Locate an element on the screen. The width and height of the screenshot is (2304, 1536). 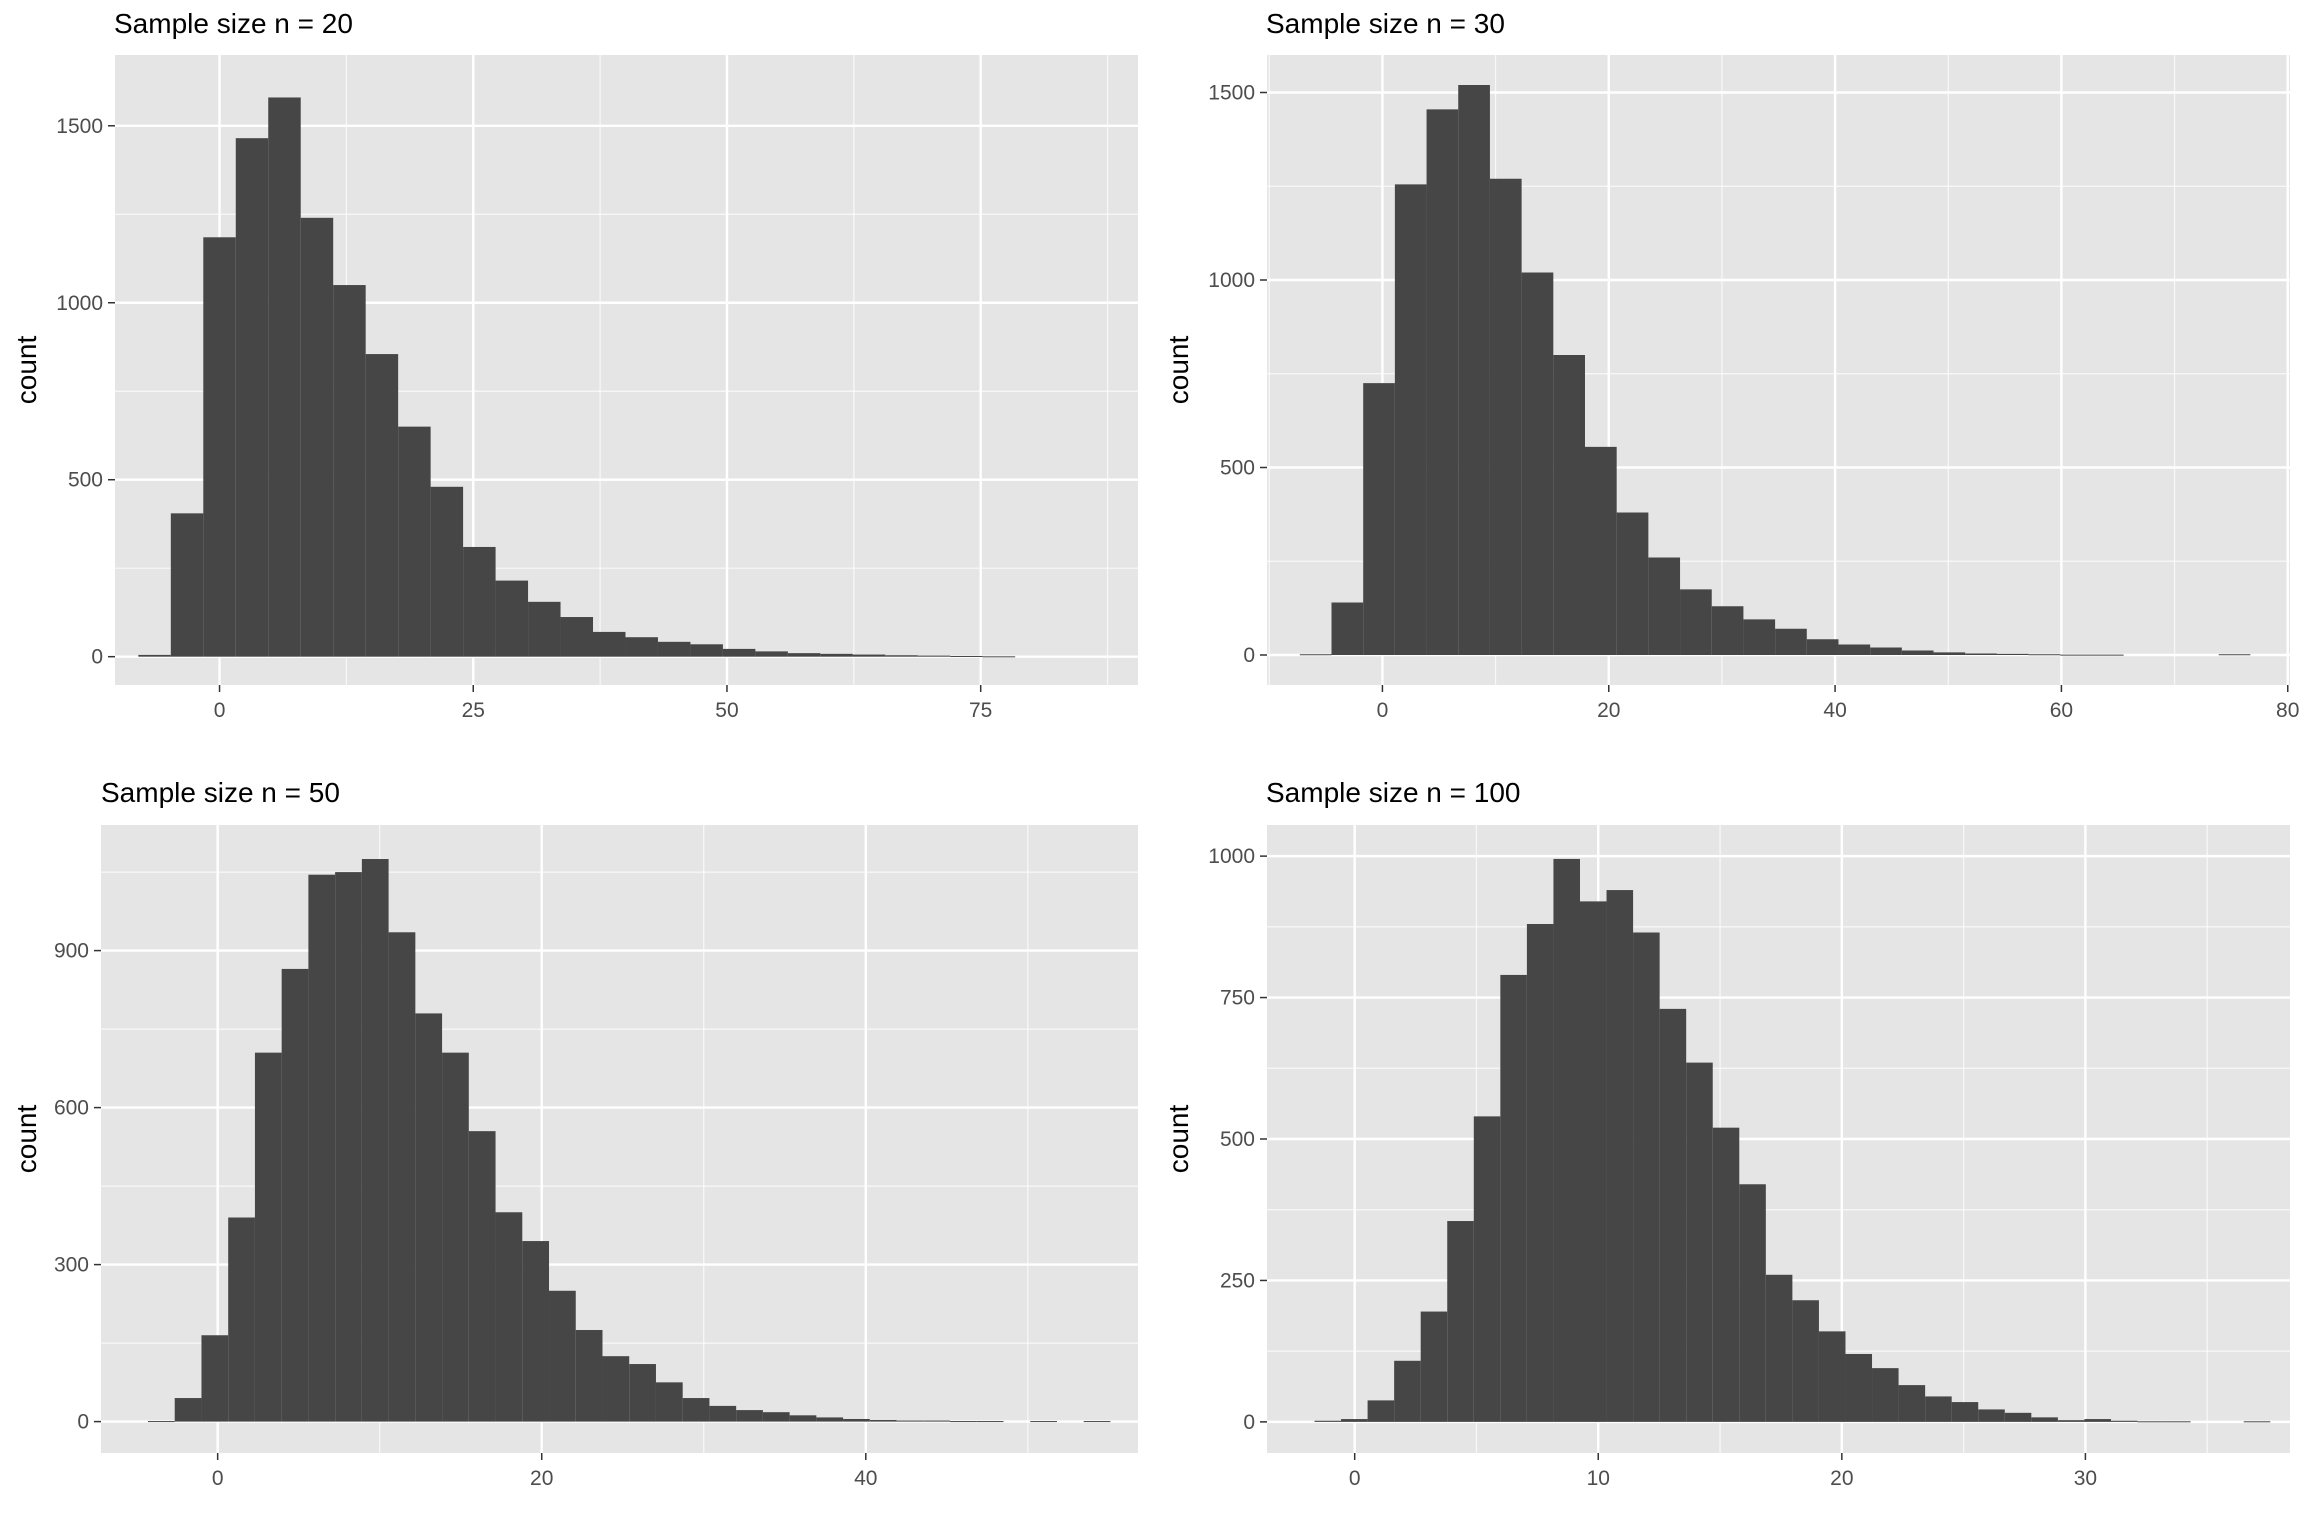
x-tick-label: 50 is located at coordinates (726, 710).